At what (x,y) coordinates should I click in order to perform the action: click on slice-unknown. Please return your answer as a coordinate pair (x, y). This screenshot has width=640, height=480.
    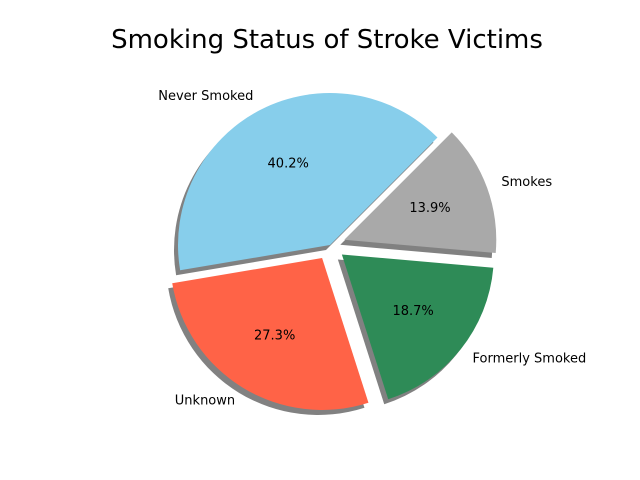
    Looking at the image, I should click on (270, 333).